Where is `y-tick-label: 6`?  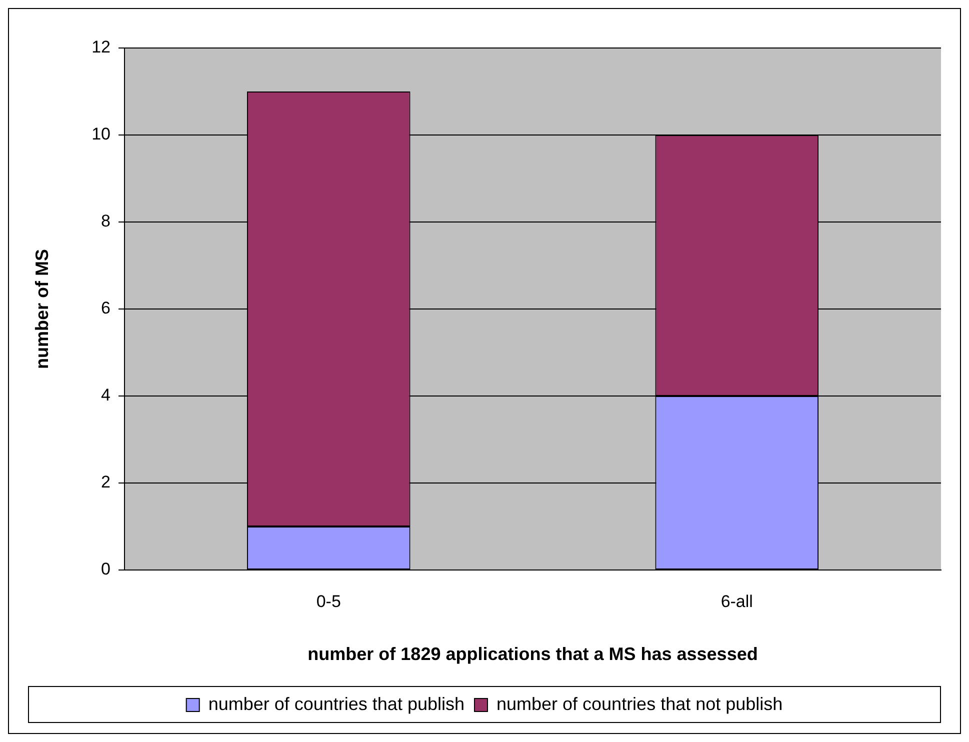 y-tick-label: 6 is located at coordinates (106, 308).